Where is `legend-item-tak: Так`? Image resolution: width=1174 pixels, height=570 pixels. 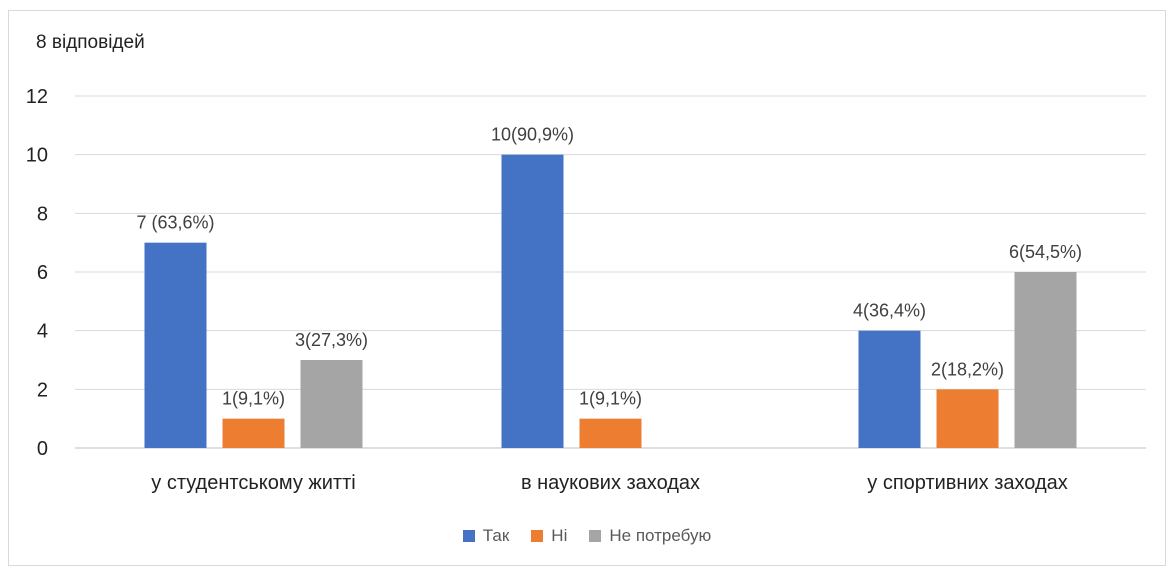 legend-item-tak: Так is located at coordinates (486, 536).